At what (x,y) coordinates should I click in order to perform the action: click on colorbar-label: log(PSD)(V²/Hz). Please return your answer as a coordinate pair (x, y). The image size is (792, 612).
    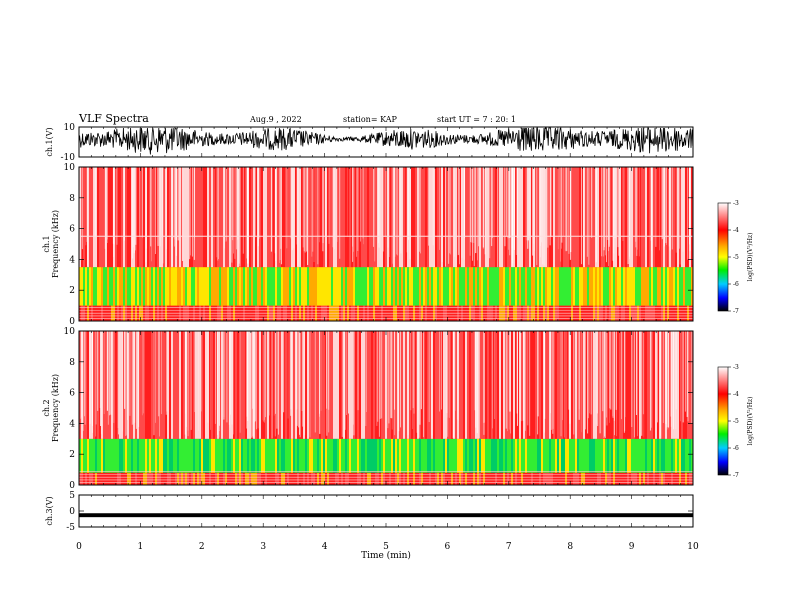
    Looking at the image, I should click on (750, 421).